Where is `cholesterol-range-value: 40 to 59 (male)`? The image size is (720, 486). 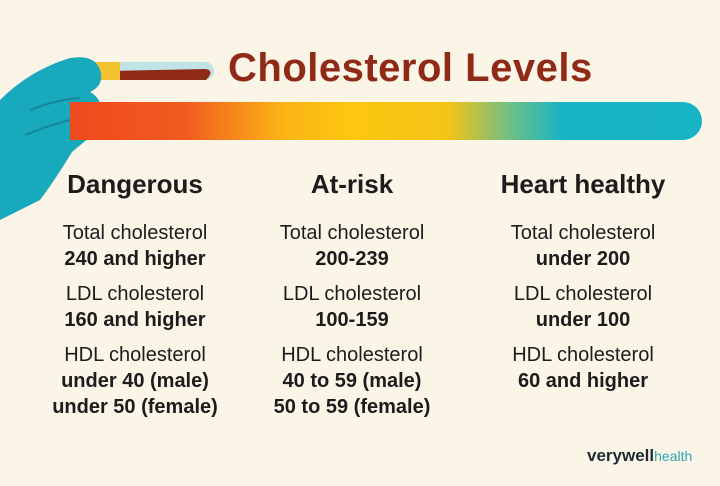 cholesterol-range-value: 40 to 59 (male) is located at coordinates (352, 381).